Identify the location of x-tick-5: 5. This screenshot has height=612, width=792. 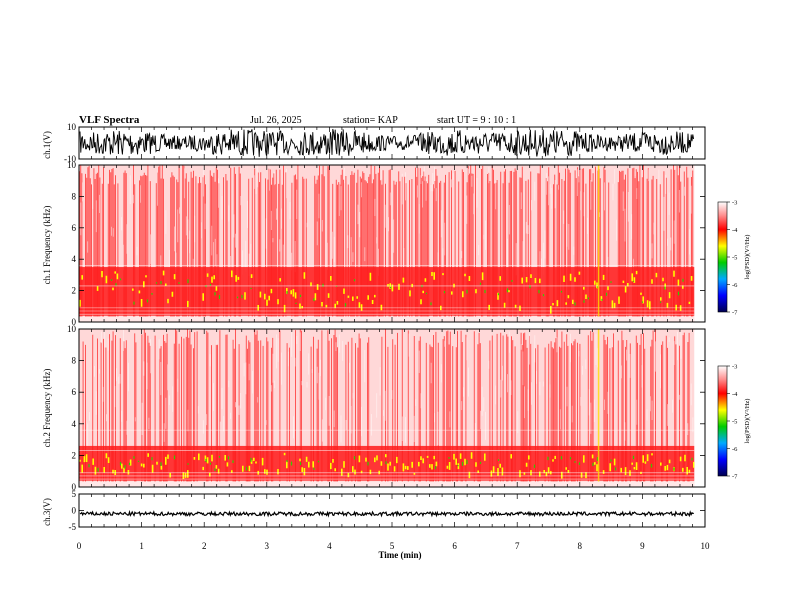
(392, 546).